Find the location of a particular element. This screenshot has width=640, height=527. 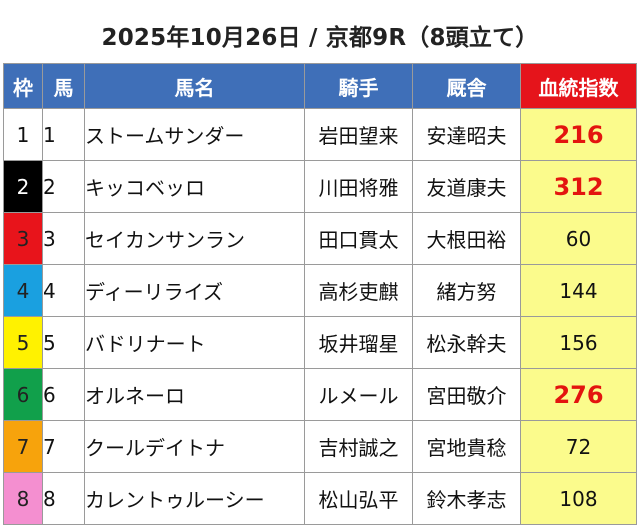

table-row: 1 1 ストームサンダー 岩田望来 安達昭夫 216 is located at coordinates (320, 134).